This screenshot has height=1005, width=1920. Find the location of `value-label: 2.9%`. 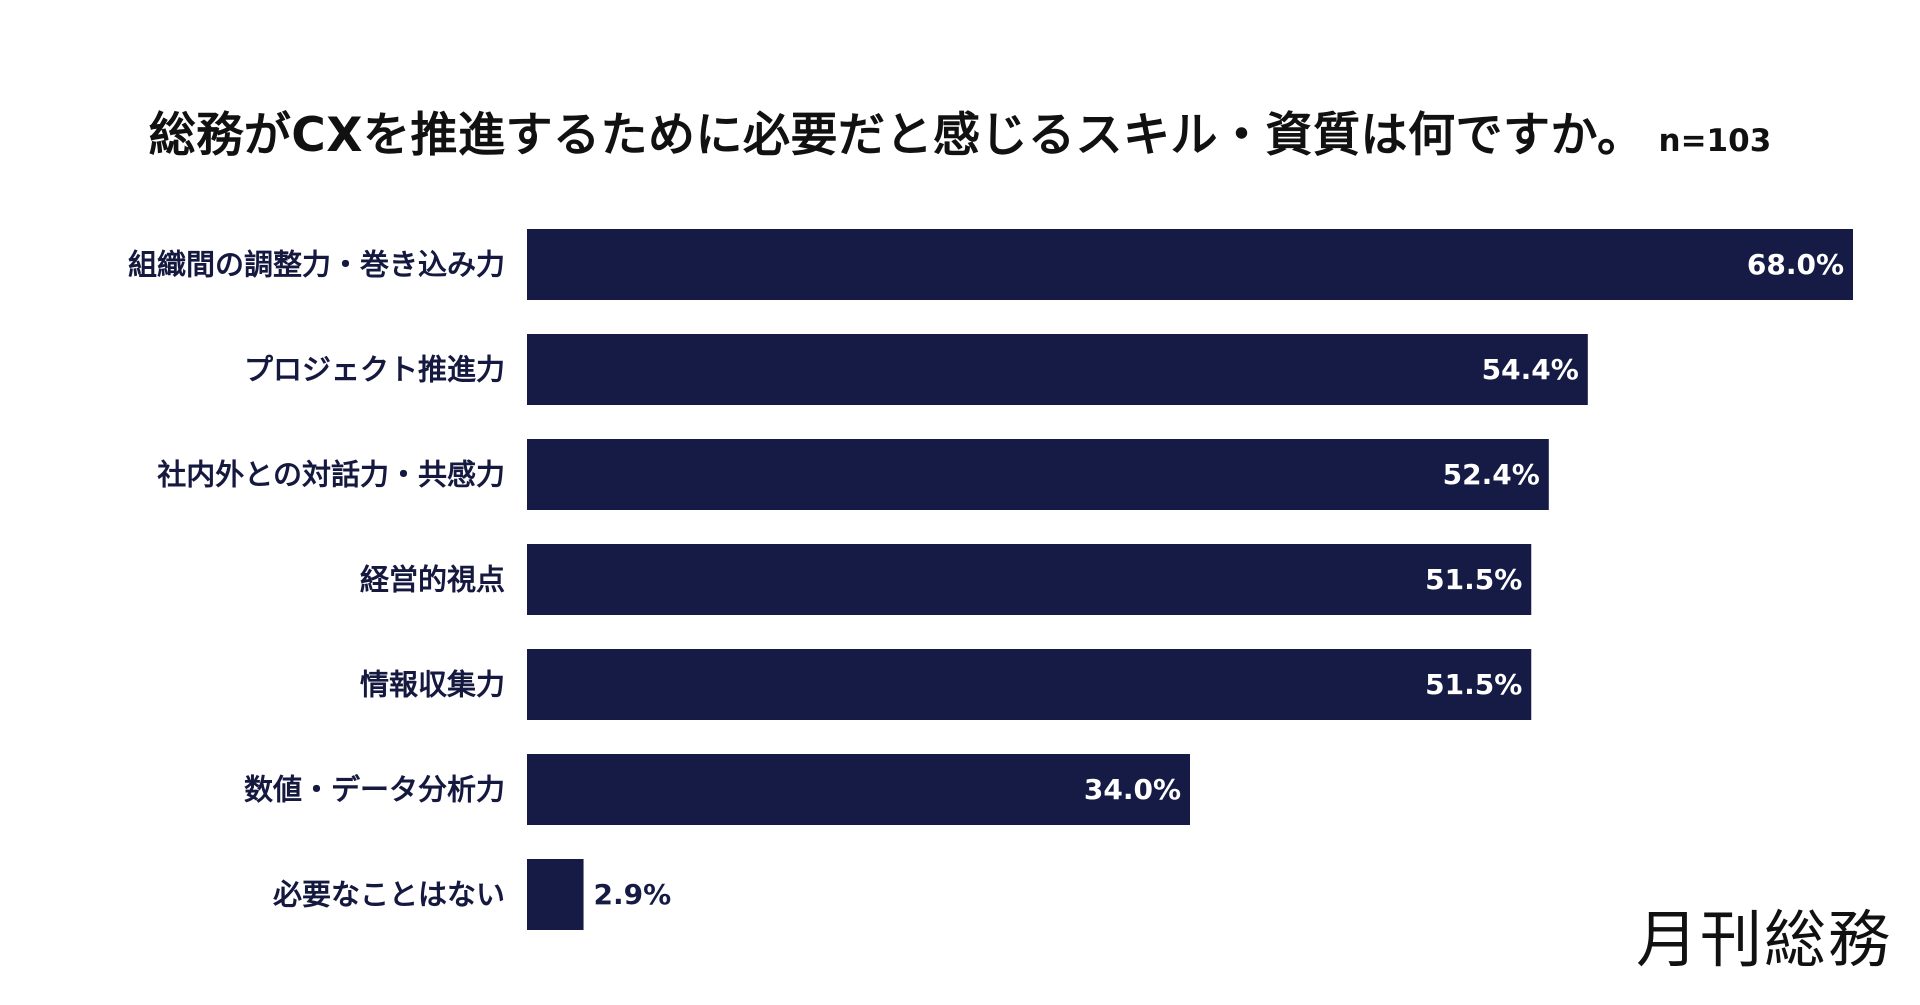

value-label: 2.9% is located at coordinates (633, 894).